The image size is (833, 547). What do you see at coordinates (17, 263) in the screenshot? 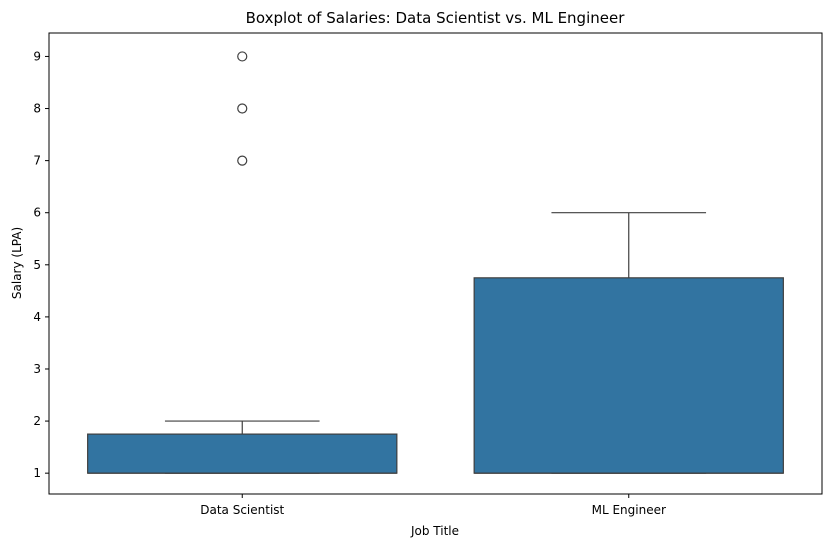
I see `y-axis-label: Salary (LPA)` at bounding box center [17, 263].